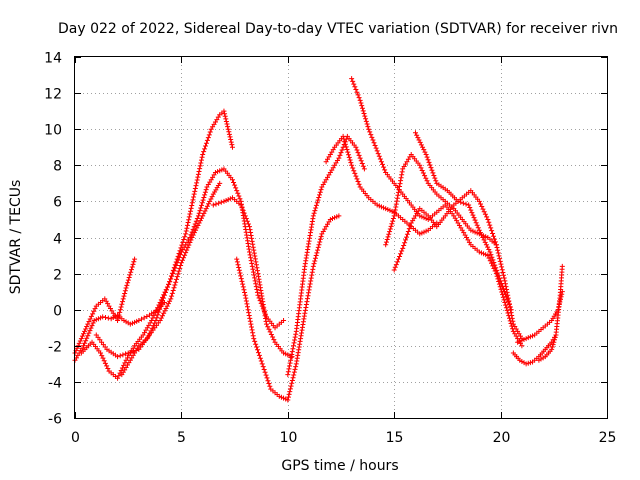 The height and width of the screenshot is (480, 640). Describe the element at coordinates (55, 348) in the screenshot. I see `y-tick-label: -2` at that location.